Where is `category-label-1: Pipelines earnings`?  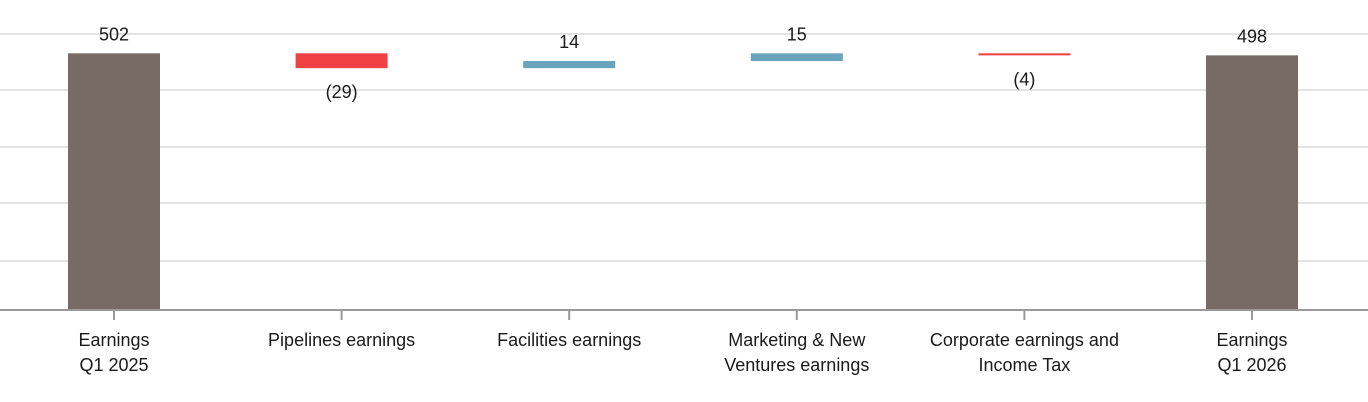 category-label-1: Pipelines earnings is located at coordinates (341, 340).